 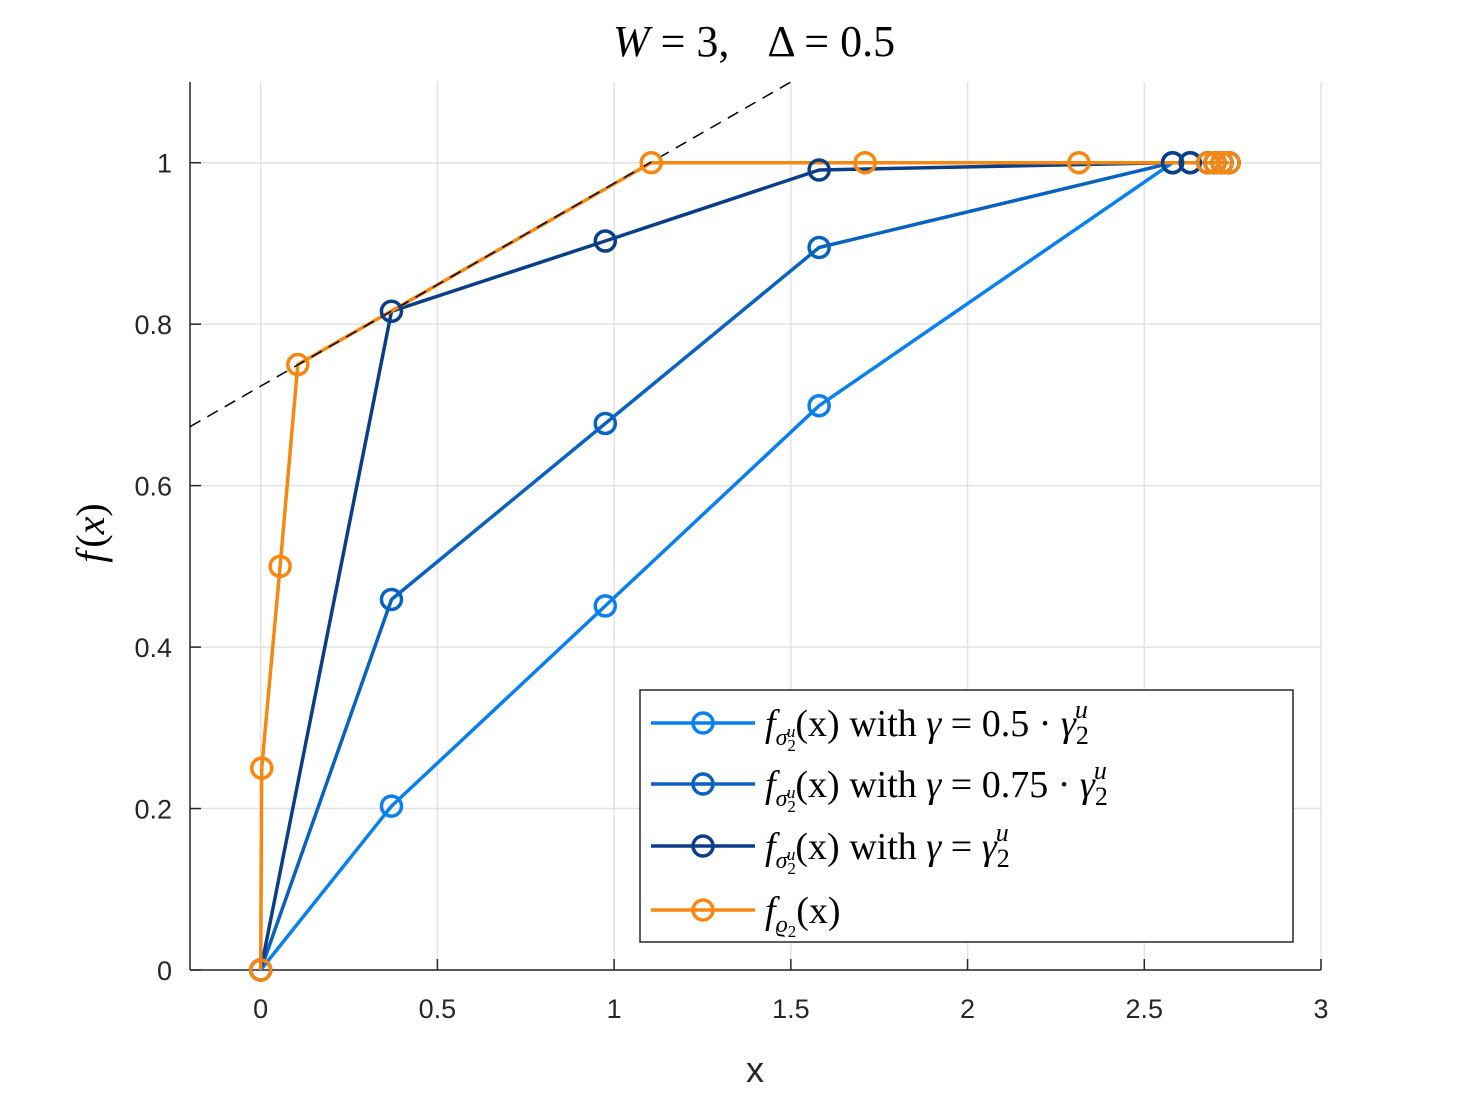 What do you see at coordinates (614, 1009) in the screenshot?
I see `x-tick-label-2: 1` at bounding box center [614, 1009].